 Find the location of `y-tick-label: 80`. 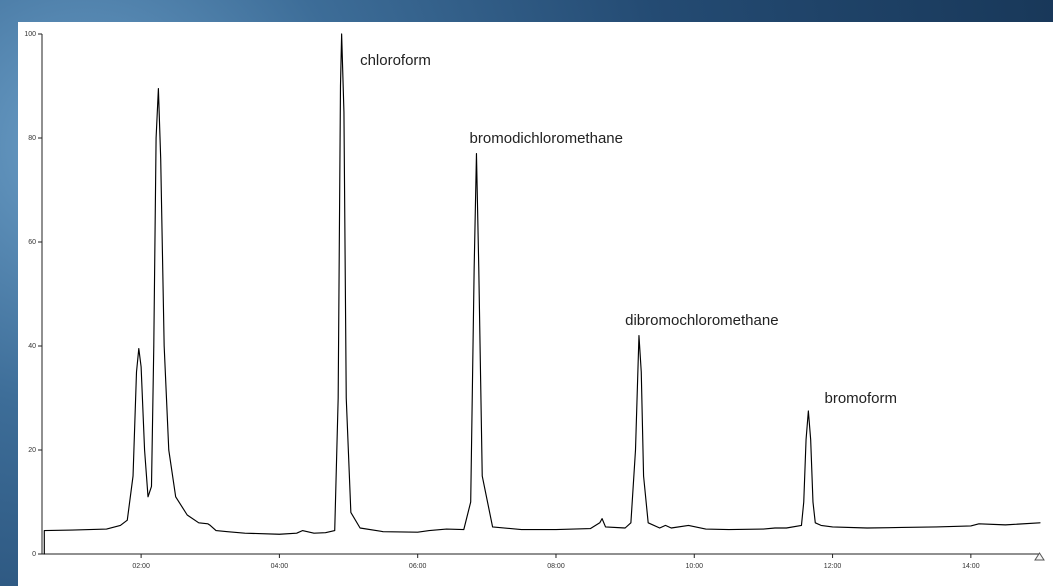

y-tick-label: 80 is located at coordinates (32, 138).